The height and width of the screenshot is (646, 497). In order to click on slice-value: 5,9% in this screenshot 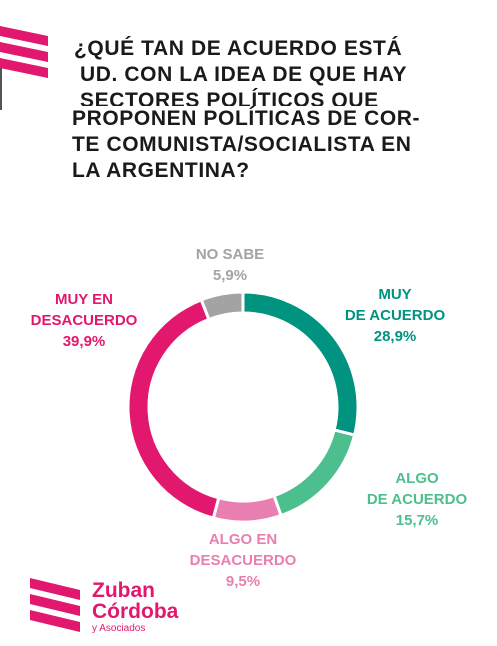, I will do `click(230, 275)`.